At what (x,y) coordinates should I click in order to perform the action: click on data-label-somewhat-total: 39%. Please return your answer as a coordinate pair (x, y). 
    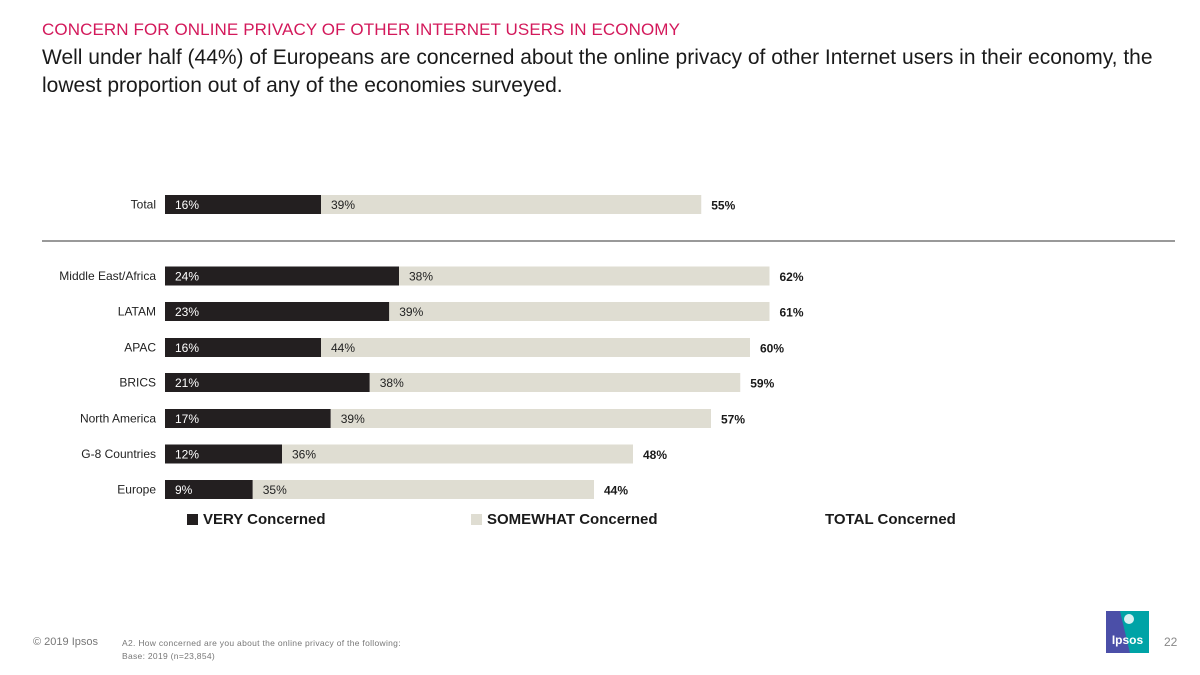
    Looking at the image, I should click on (343, 205).